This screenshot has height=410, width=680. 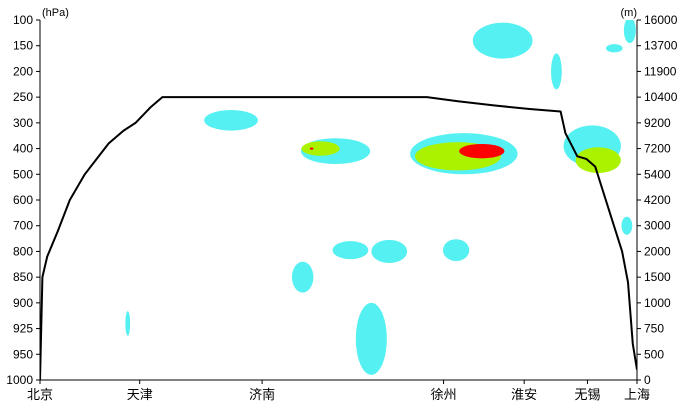 What do you see at coordinates (587, 394) in the screenshot?
I see `x-category-label: 无锡` at bounding box center [587, 394].